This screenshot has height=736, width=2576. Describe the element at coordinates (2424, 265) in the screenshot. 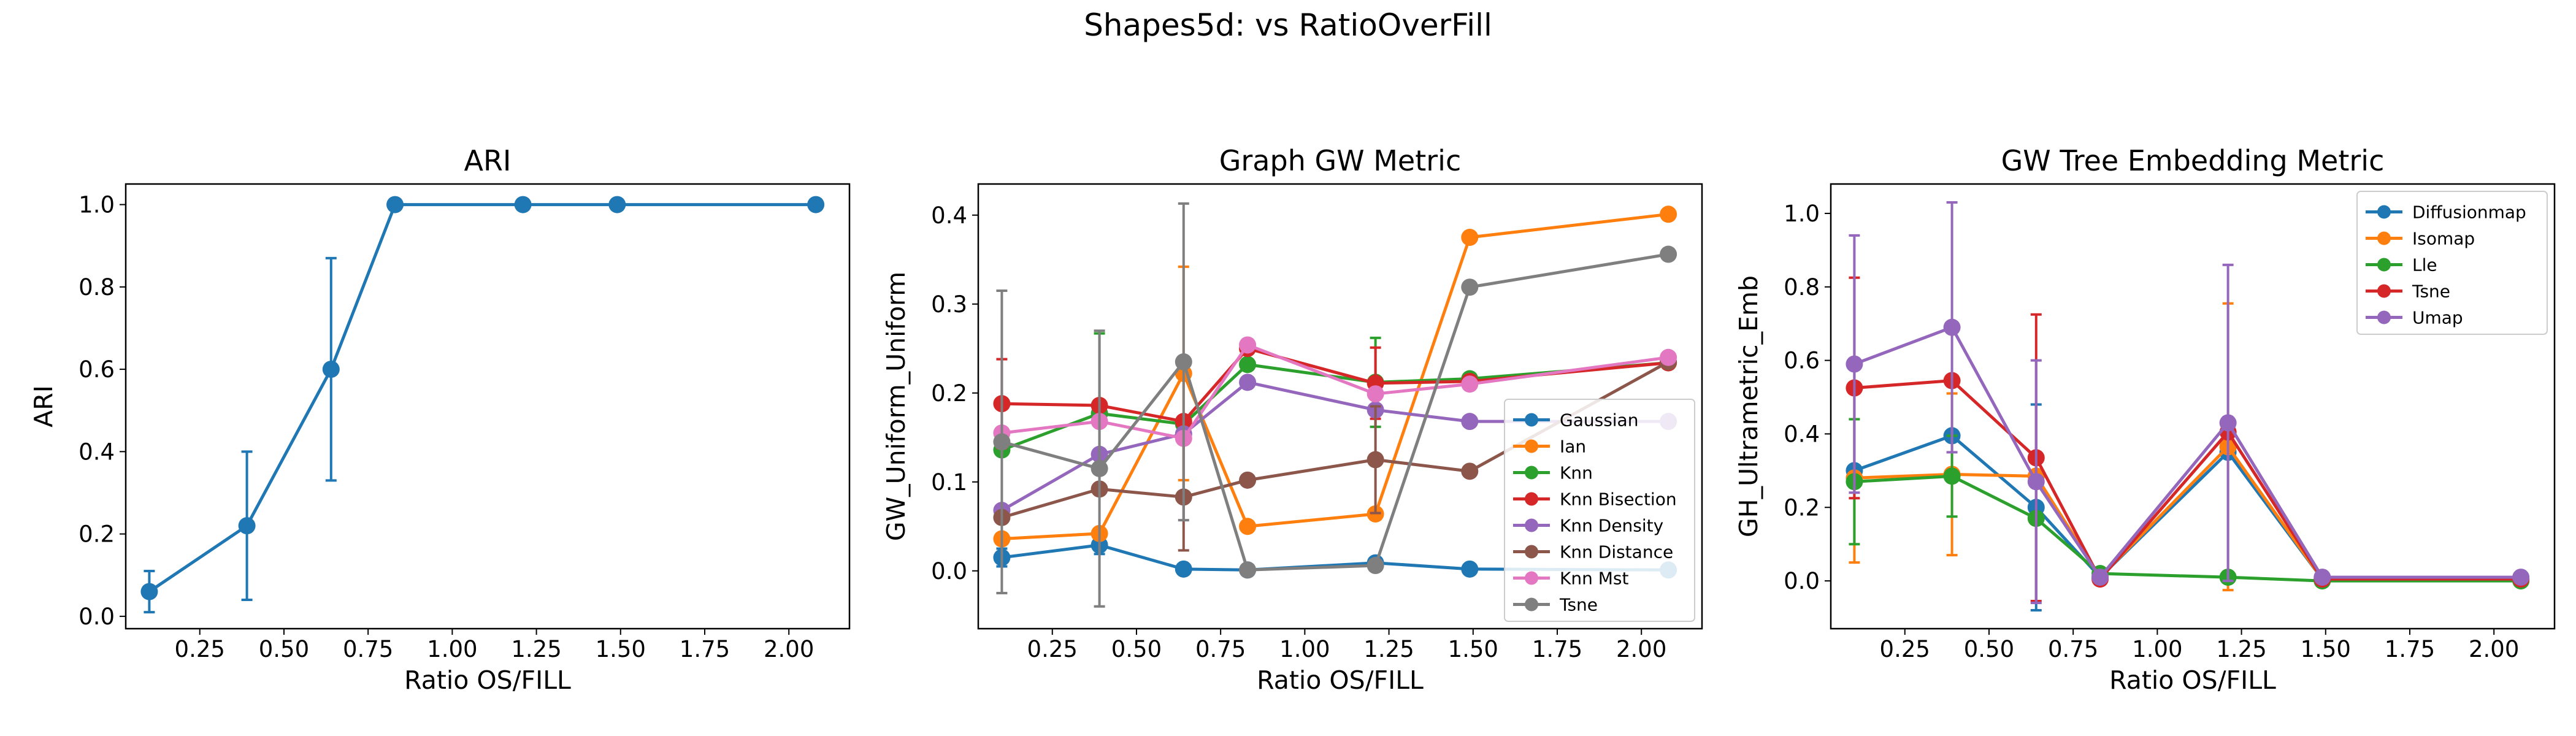

I see `legend-label: Lle` at that location.